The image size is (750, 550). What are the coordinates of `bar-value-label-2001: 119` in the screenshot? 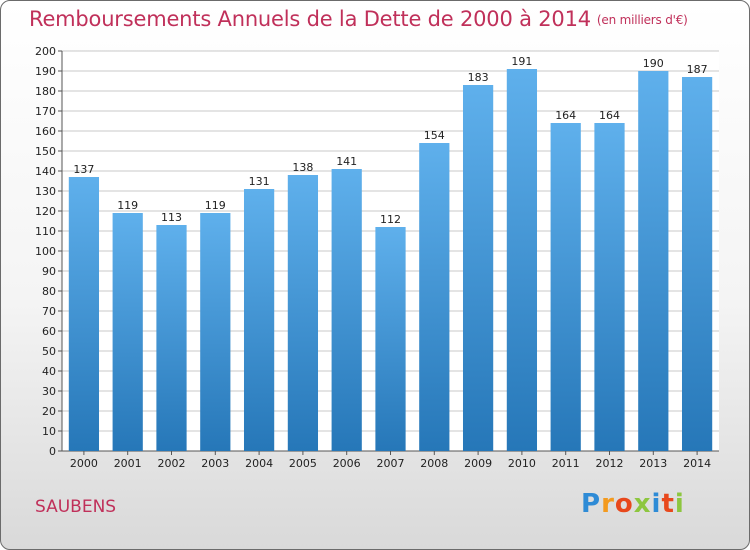 It's located at (127, 205).